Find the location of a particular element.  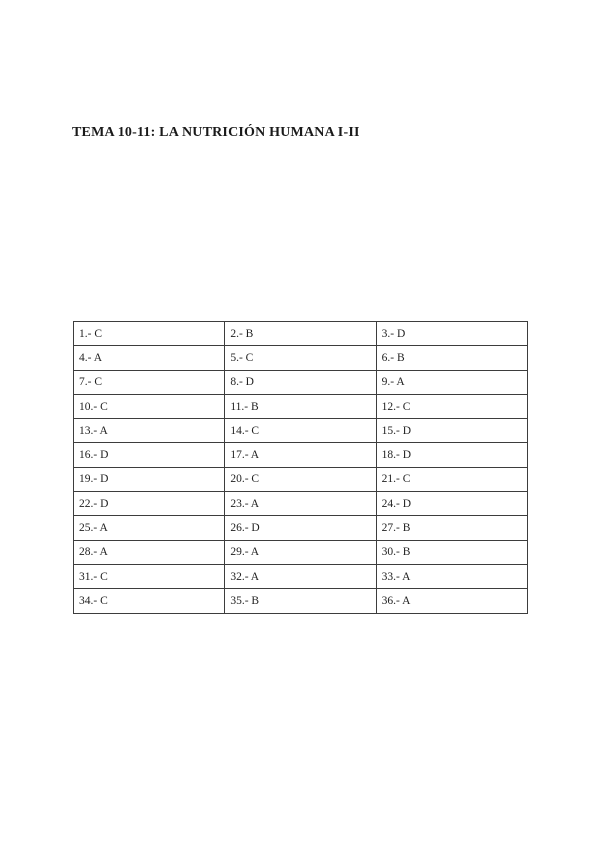

table-row: 28.- A 29.- A 30.- B is located at coordinates (300, 552).